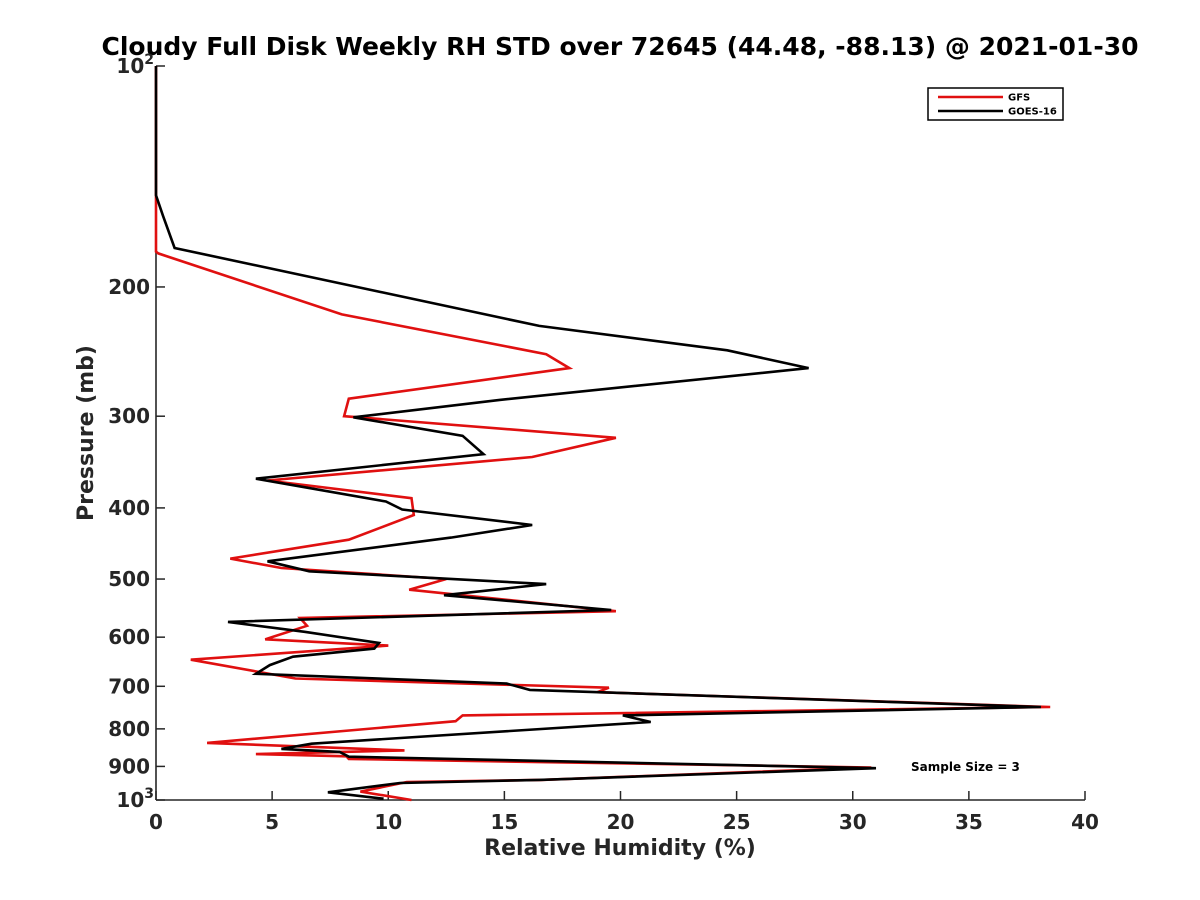  I want to click on y-tick-label: 800, so click(129, 729).